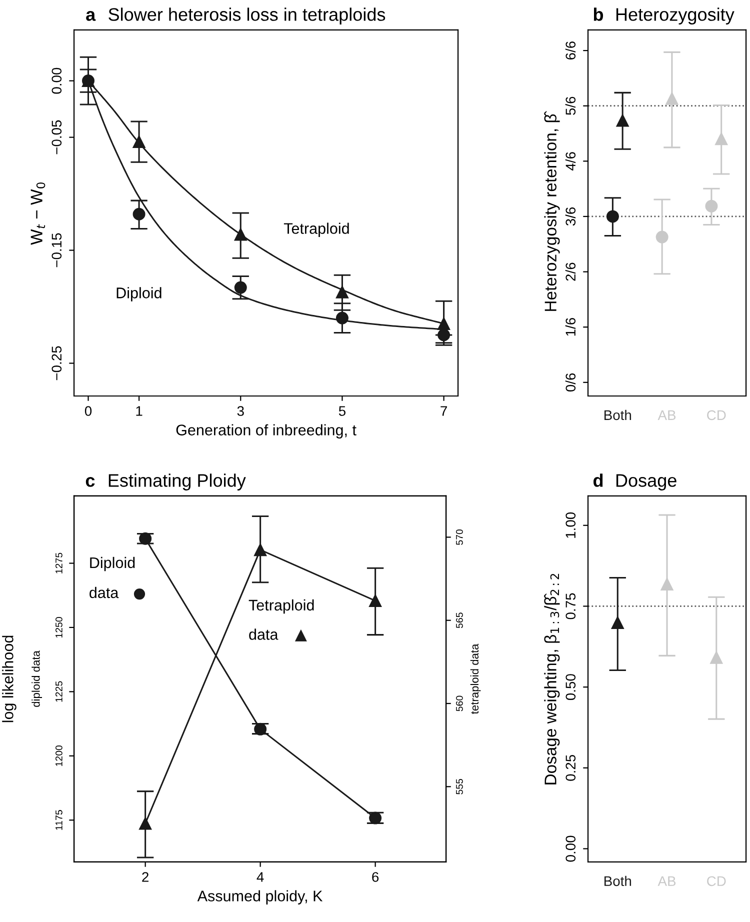 This screenshot has height=922, width=750. I want to click on x-tick-label: 1, so click(139, 411).